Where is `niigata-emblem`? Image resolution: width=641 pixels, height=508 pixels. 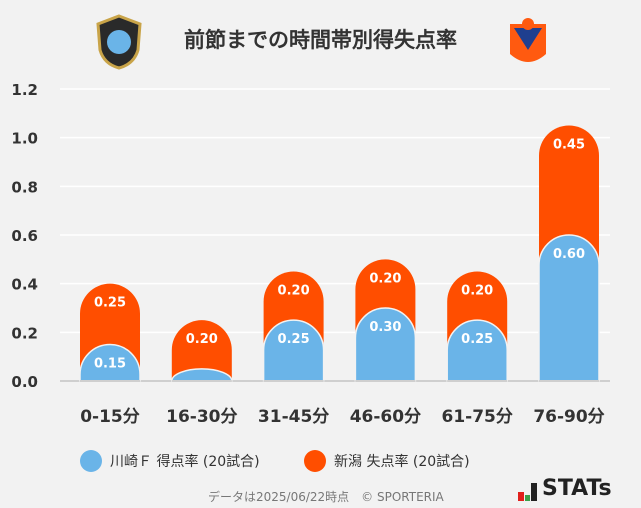
niigata-emblem is located at coordinates (531, 42).